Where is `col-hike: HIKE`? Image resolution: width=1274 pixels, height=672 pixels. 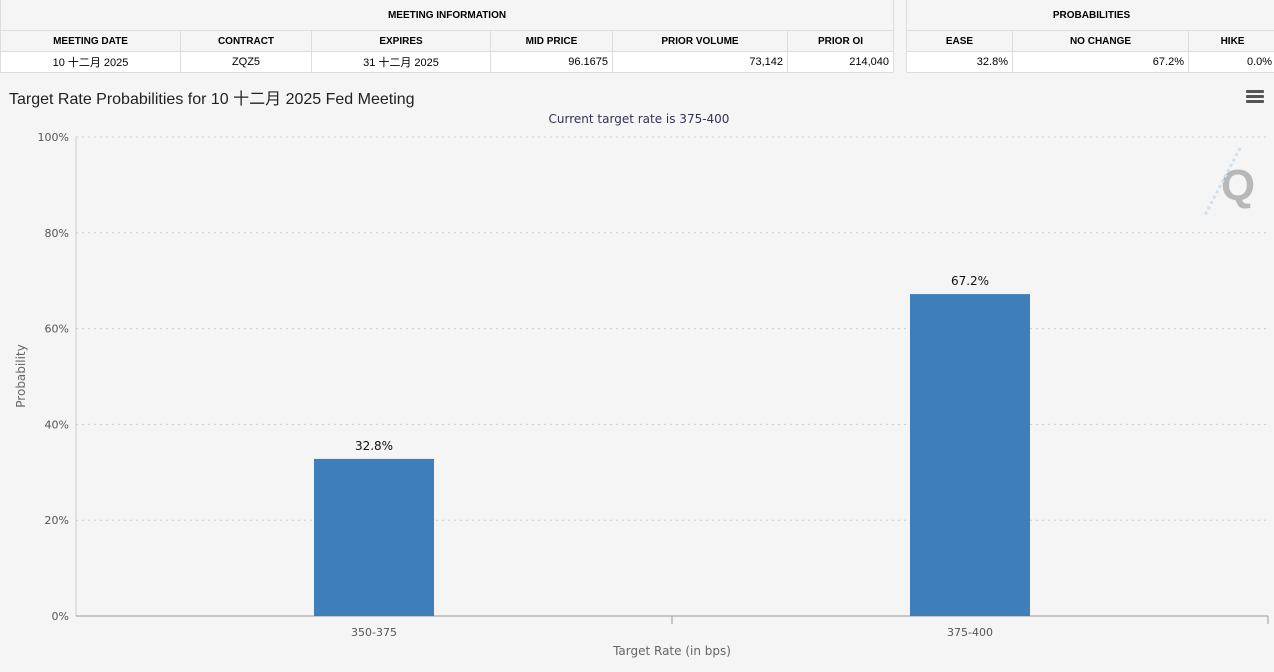 col-hike: HIKE is located at coordinates (1230, 41).